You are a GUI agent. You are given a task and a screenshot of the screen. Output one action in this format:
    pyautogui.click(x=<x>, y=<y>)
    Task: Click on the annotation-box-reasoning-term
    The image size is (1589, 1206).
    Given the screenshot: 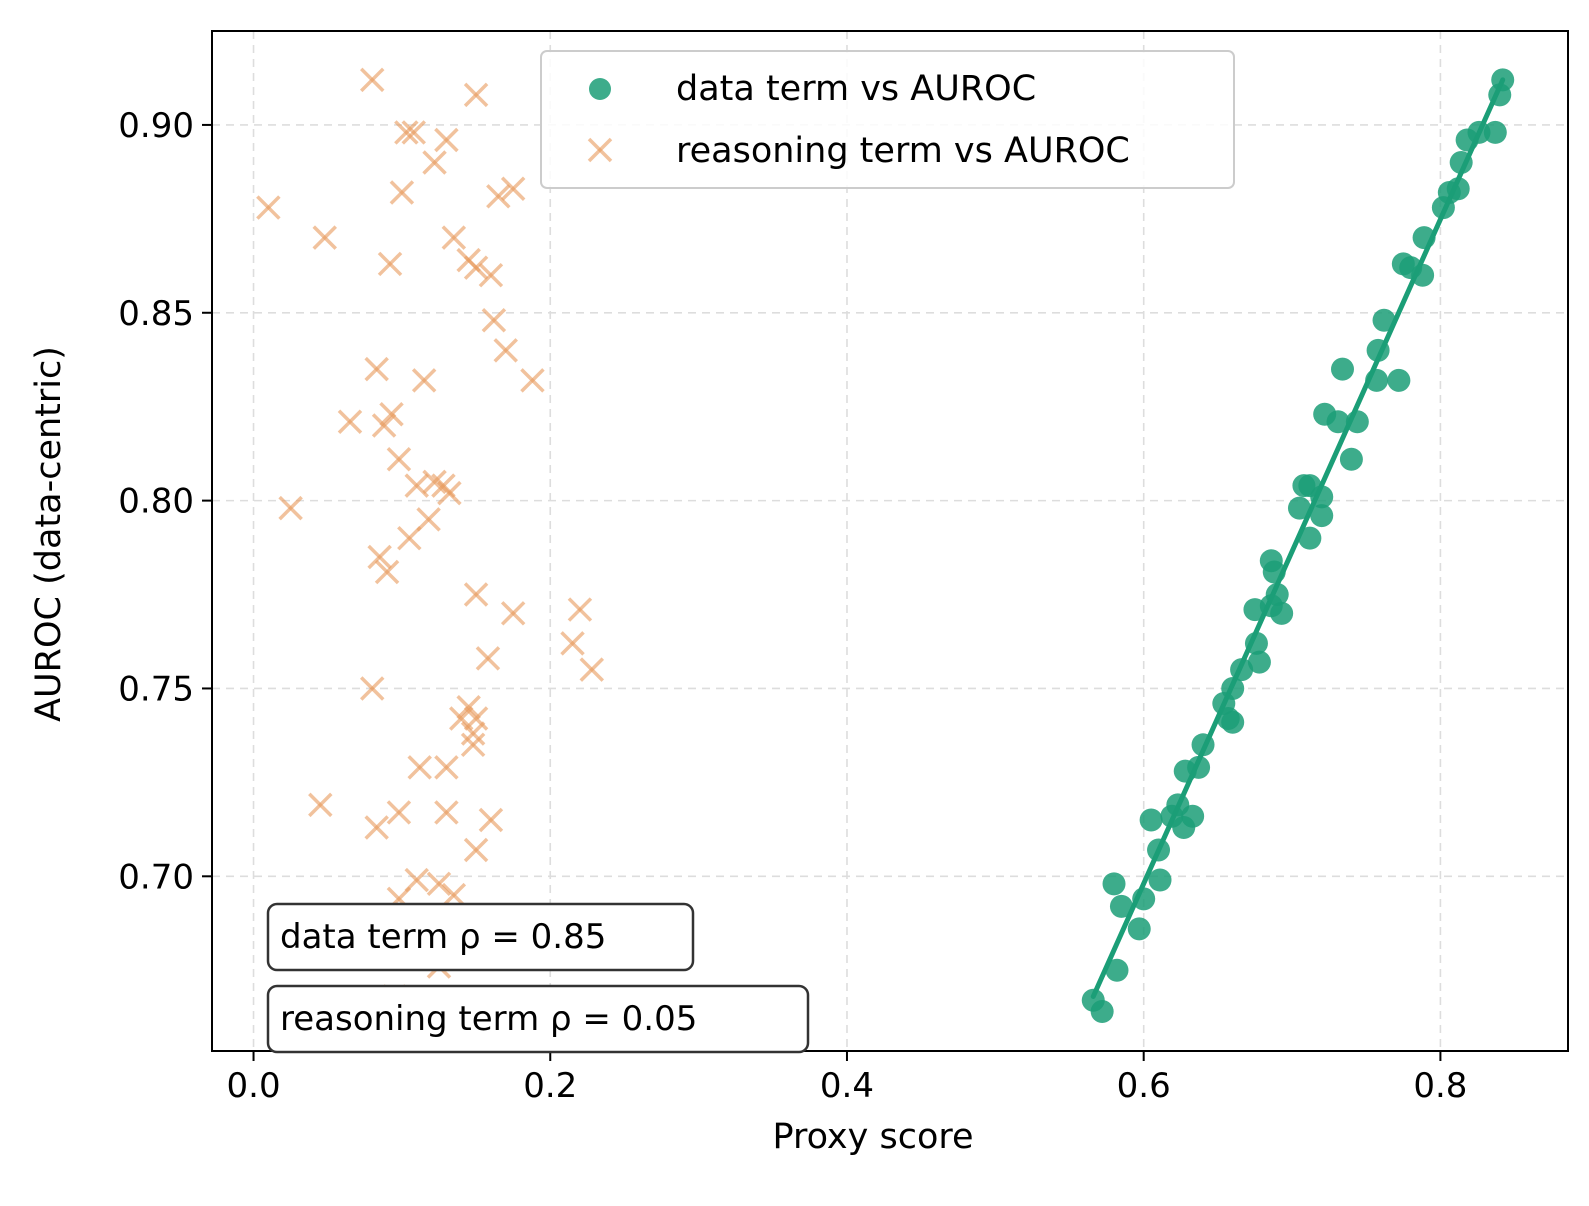 What is the action you would take?
    pyautogui.click(x=538, y=1019)
    